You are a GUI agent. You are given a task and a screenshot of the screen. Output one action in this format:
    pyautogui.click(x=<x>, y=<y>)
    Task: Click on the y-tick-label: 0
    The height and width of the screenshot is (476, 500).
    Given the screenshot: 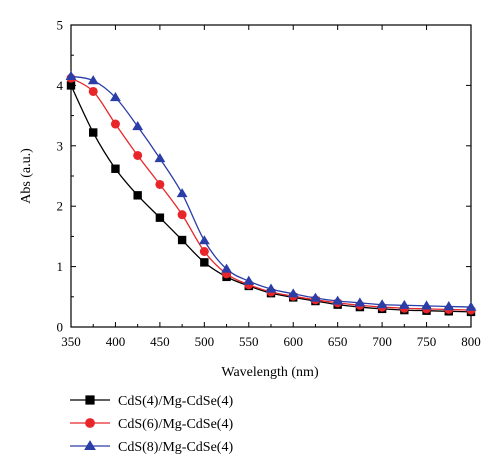 What is the action you would take?
    pyautogui.click(x=60, y=327)
    